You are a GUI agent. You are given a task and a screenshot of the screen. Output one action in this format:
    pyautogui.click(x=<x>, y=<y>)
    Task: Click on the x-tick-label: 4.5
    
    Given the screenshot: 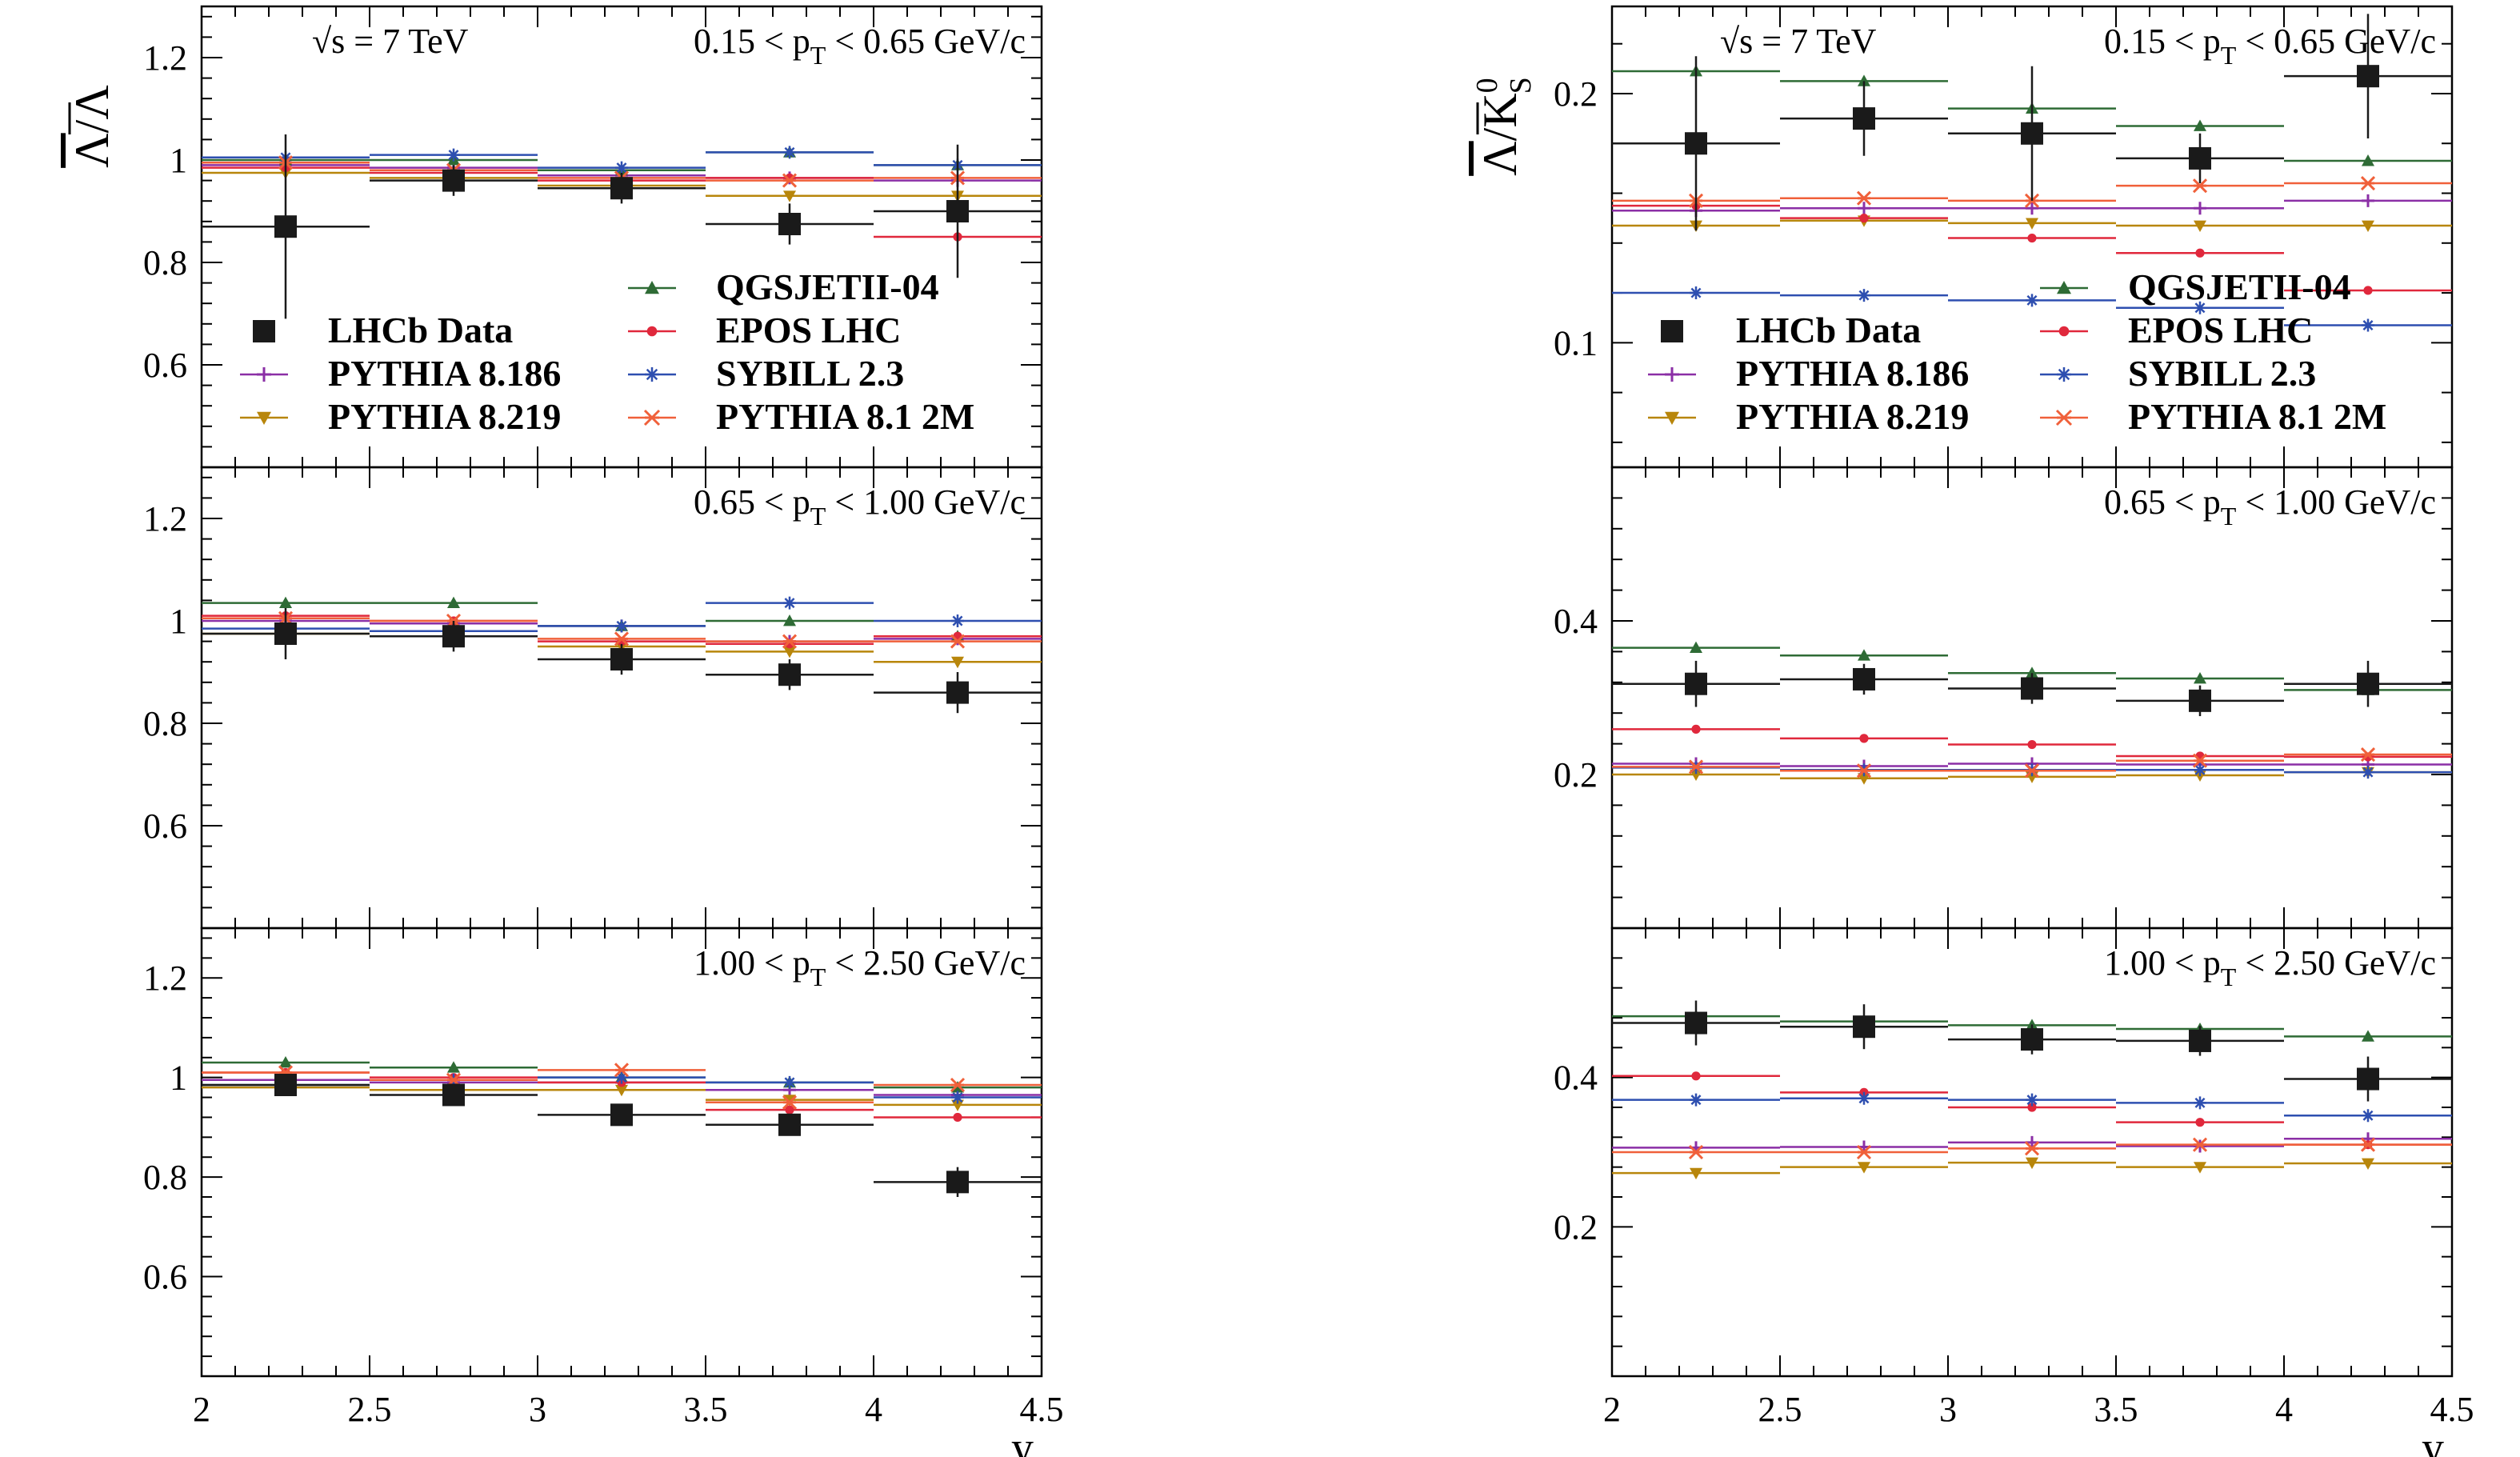 What is the action you would take?
    pyautogui.click(x=1042, y=1409)
    